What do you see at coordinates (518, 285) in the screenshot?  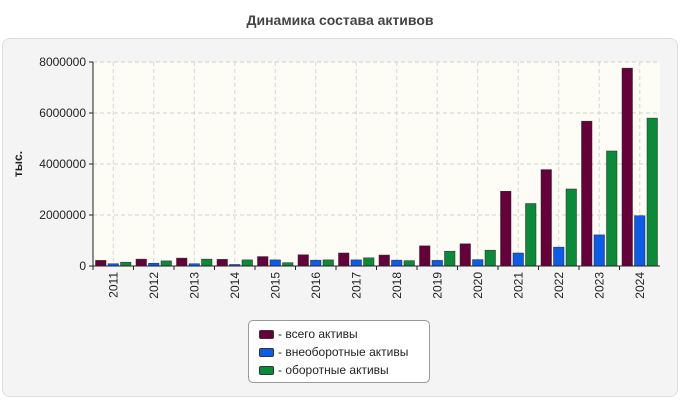 I see `x-tick-label: 2021` at bounding box center [518, 285].